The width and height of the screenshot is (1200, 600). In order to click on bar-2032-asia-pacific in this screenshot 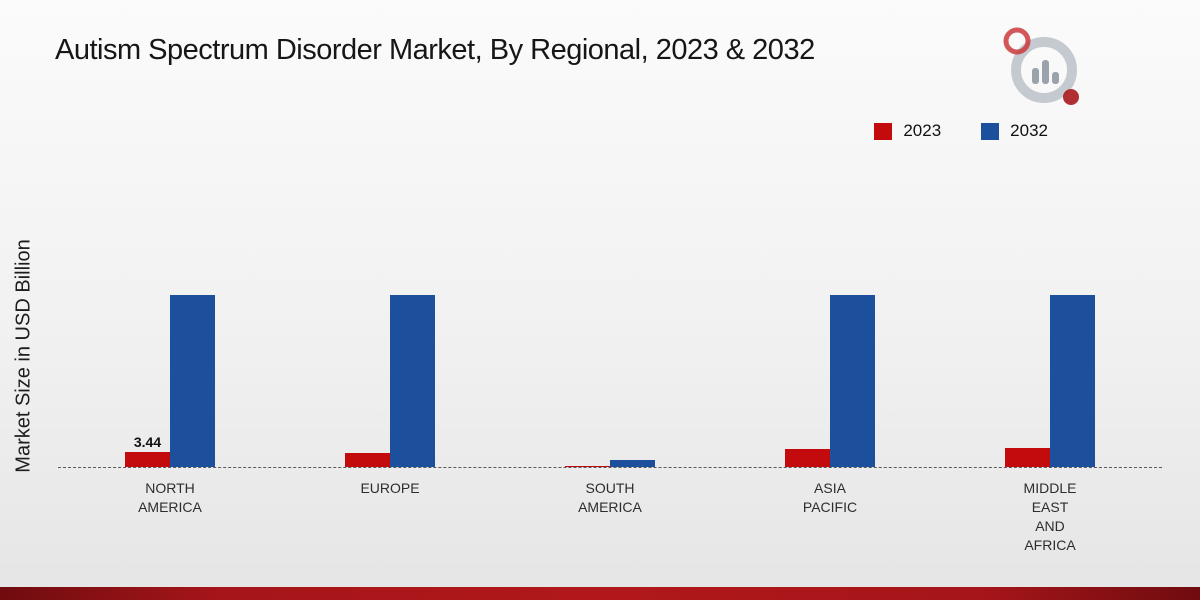, I will do `click(852, 381)`.